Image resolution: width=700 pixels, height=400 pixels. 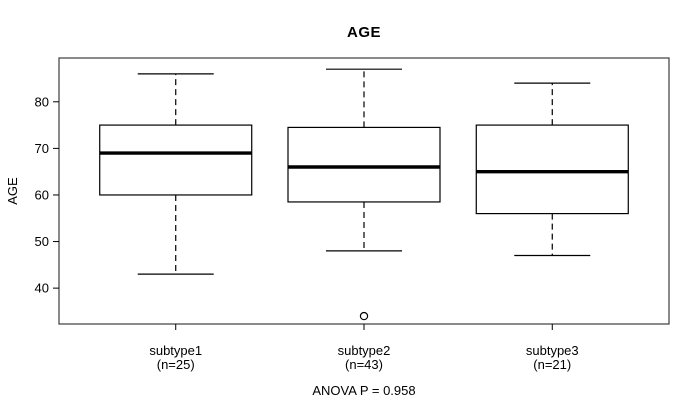 What do you see at coordinates (552, 364) in the screenshot?
I see `x-group-sublabel: (n=21)` at bounding box center [552, 364].